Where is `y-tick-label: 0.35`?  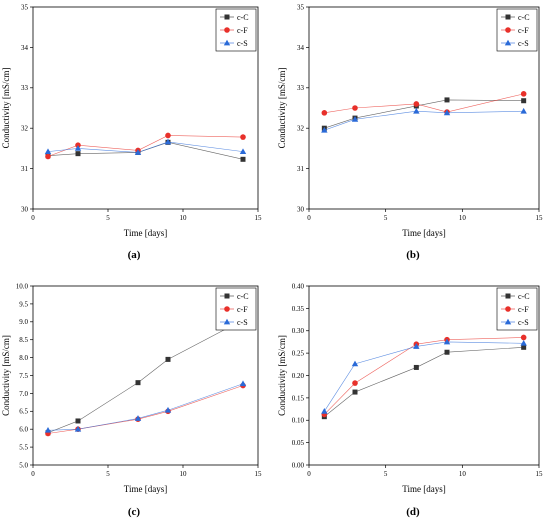 y-tick-label: 0.35 is located at coordinates (298, 309).